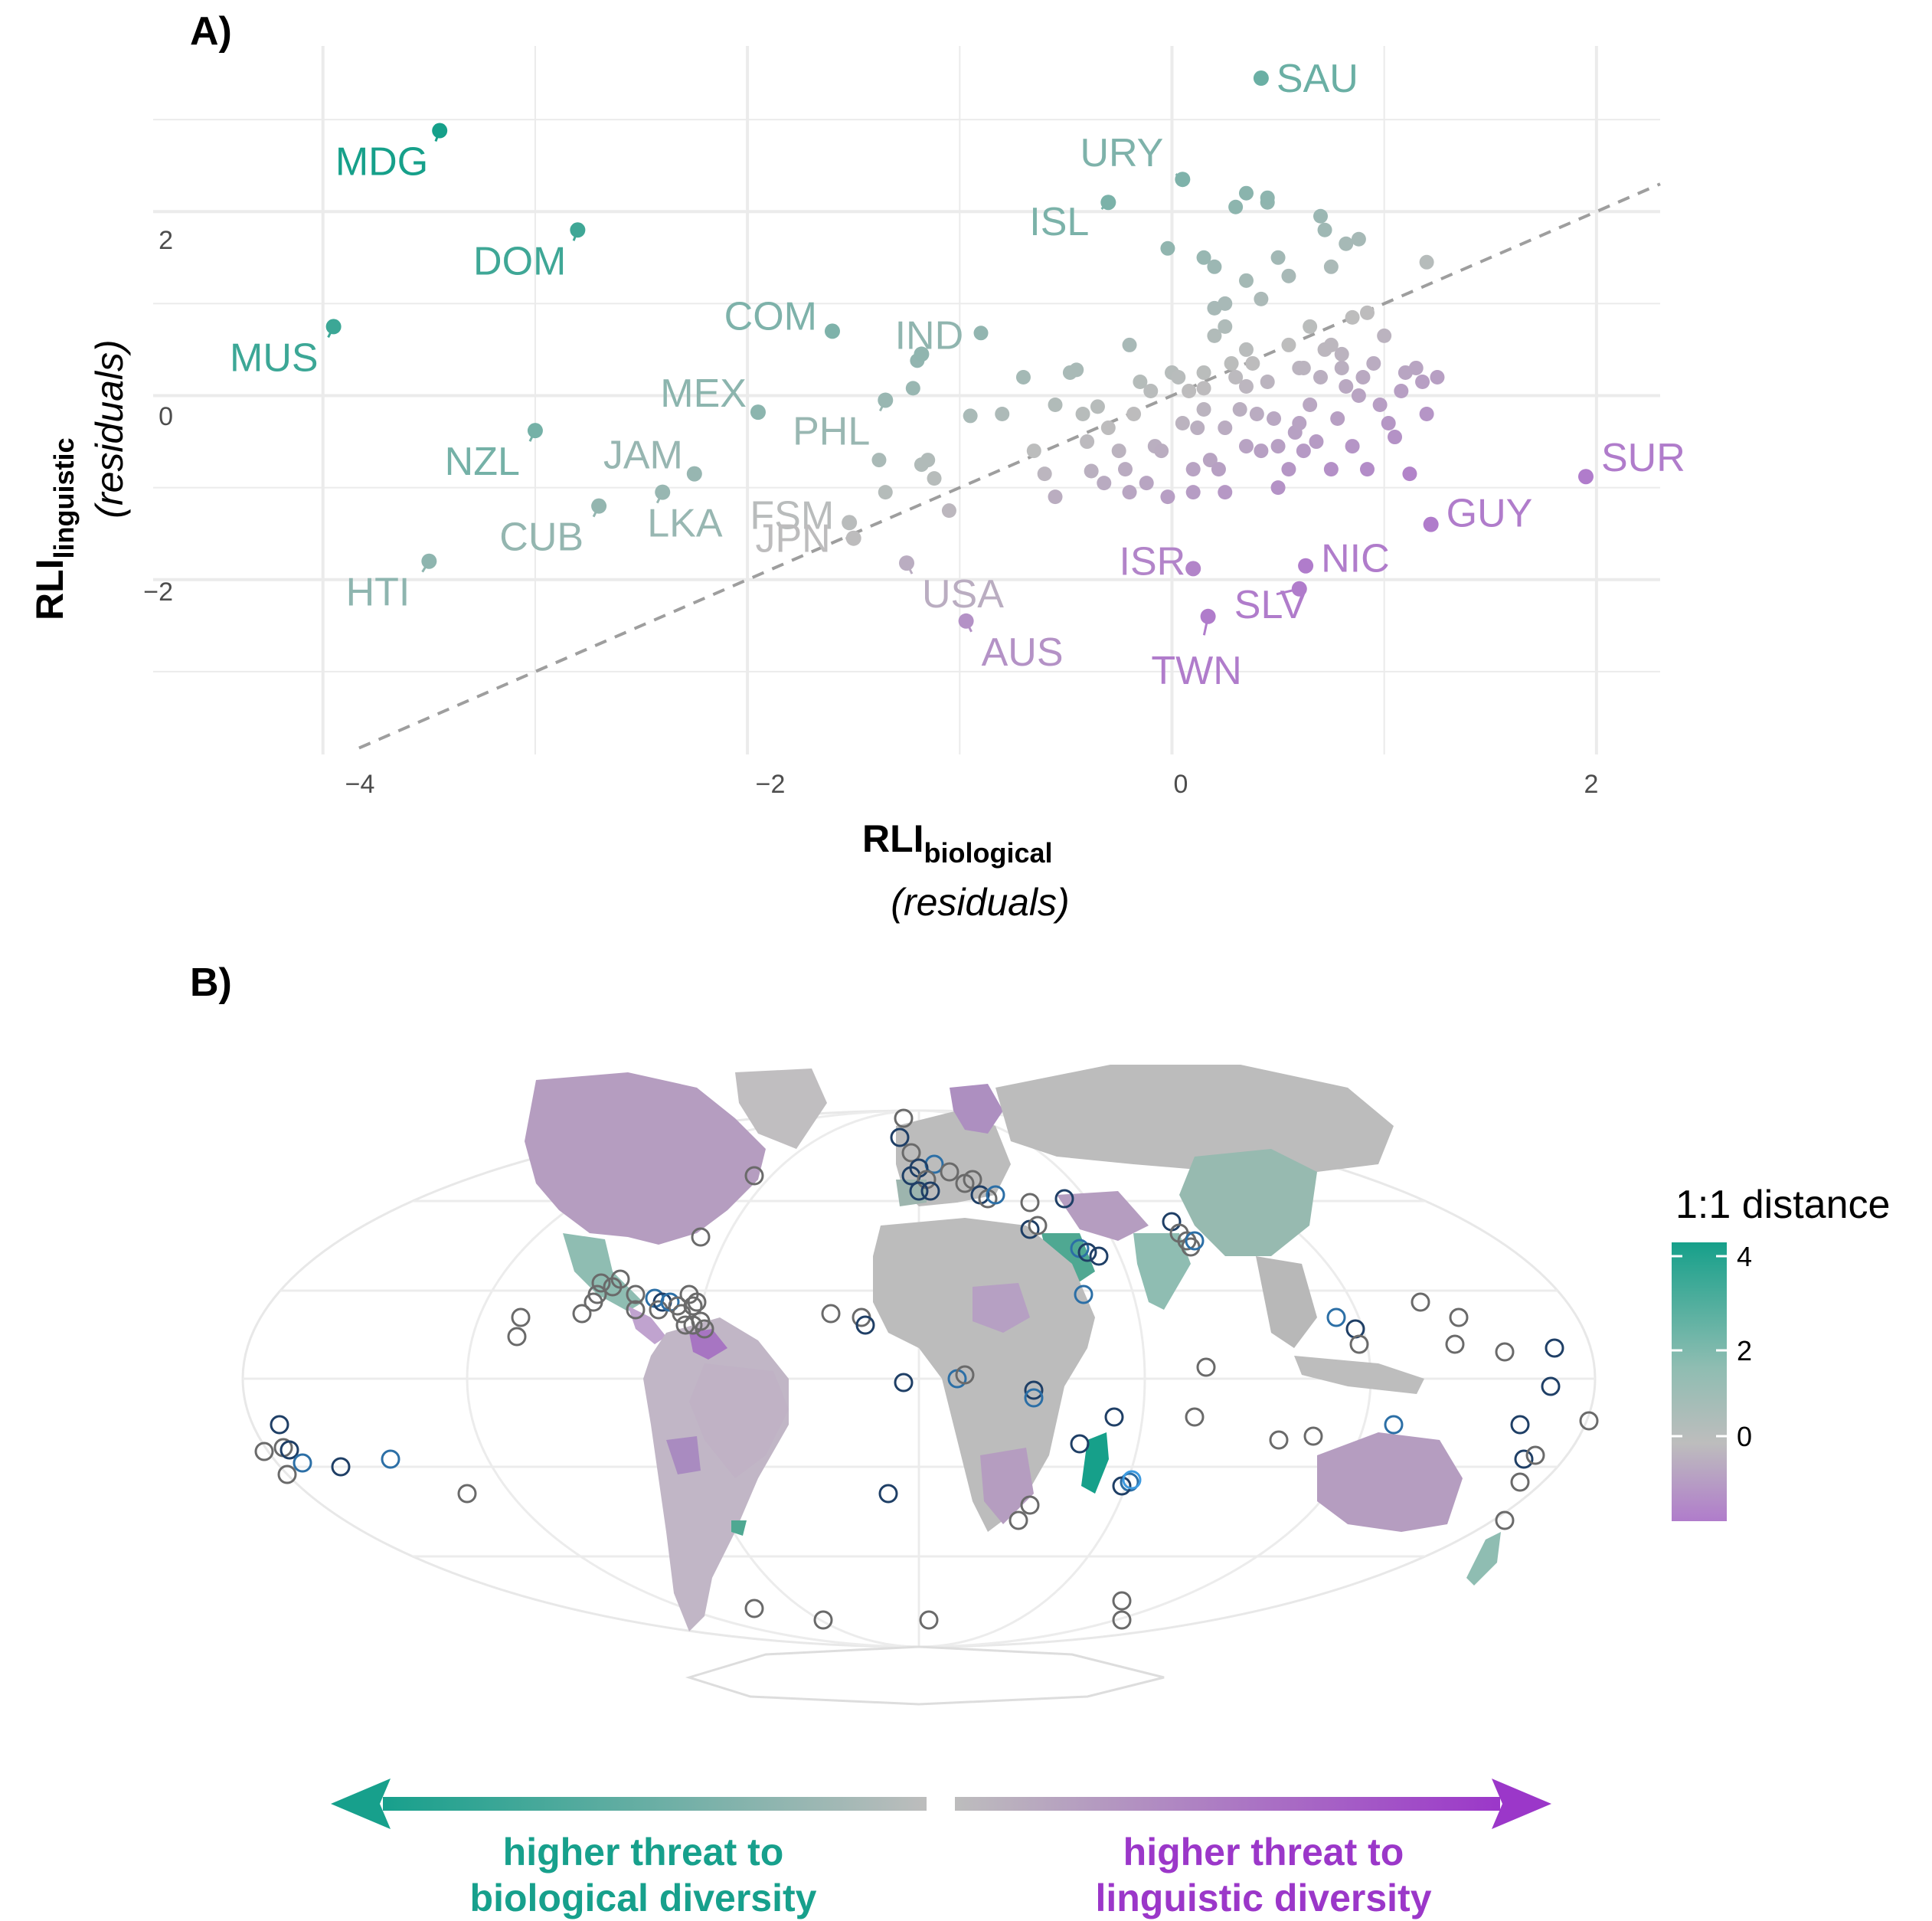  I want to click on x-tick: 2, so click(1591, 784).